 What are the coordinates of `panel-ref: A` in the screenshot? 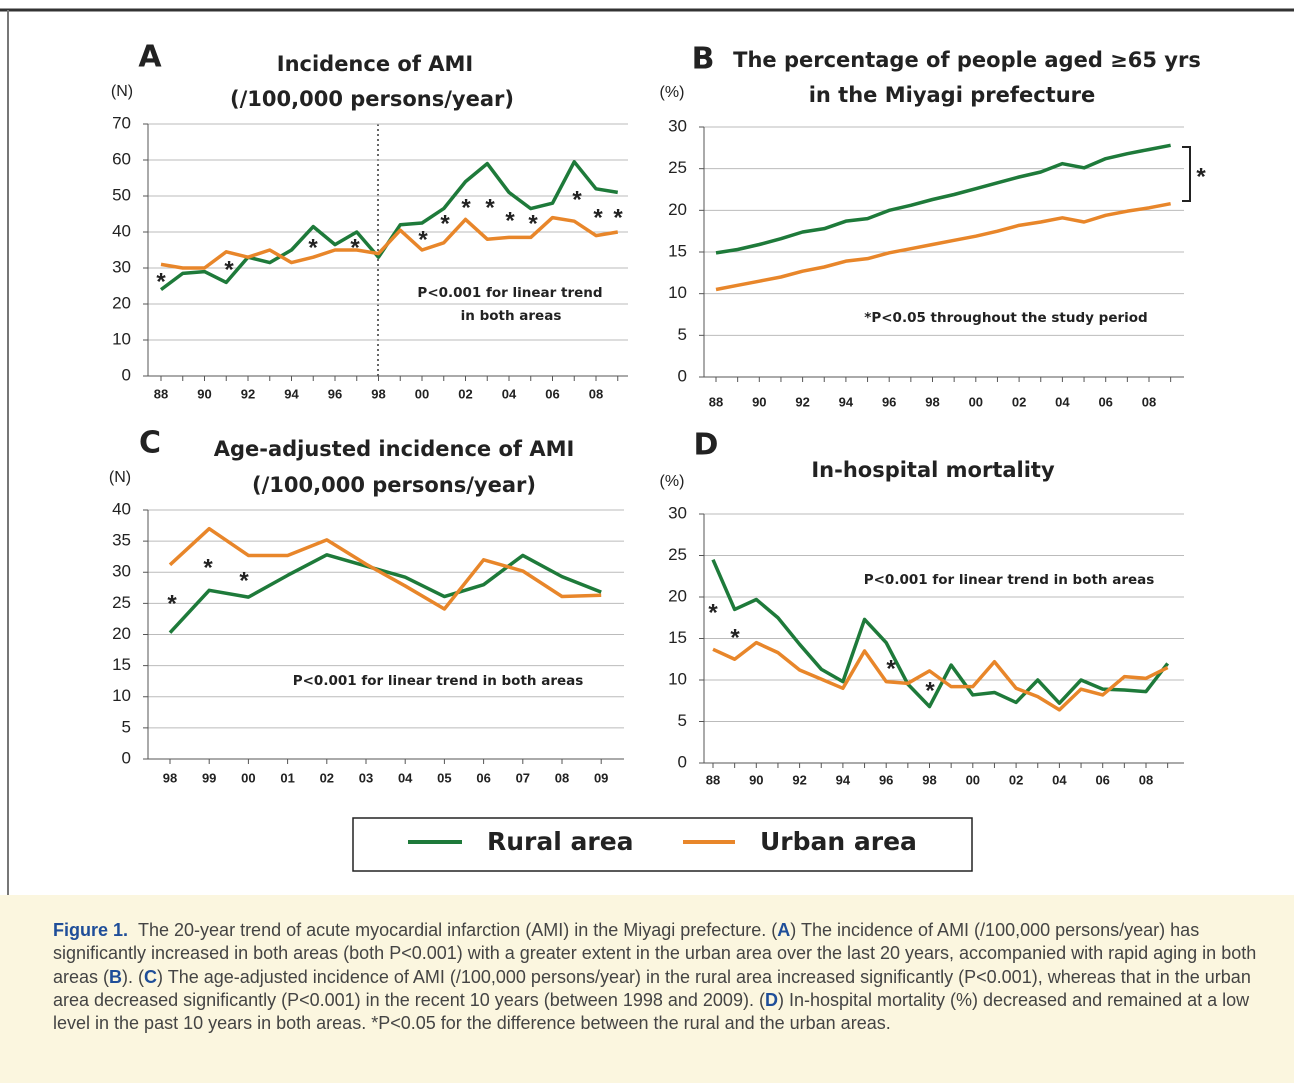 It's located at (784, 930).